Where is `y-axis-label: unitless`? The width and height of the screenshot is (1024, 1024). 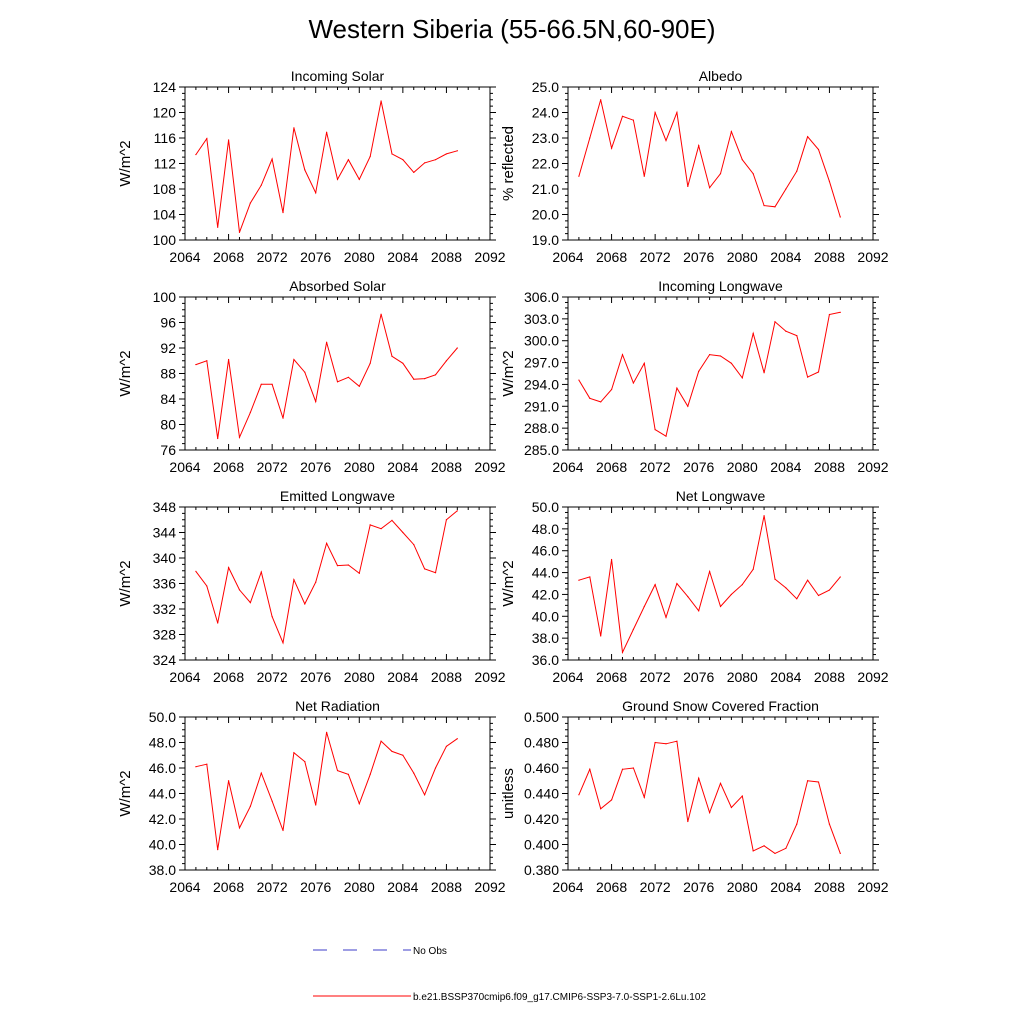
y-axis-label: unitless is located at coordinates (508, 793).